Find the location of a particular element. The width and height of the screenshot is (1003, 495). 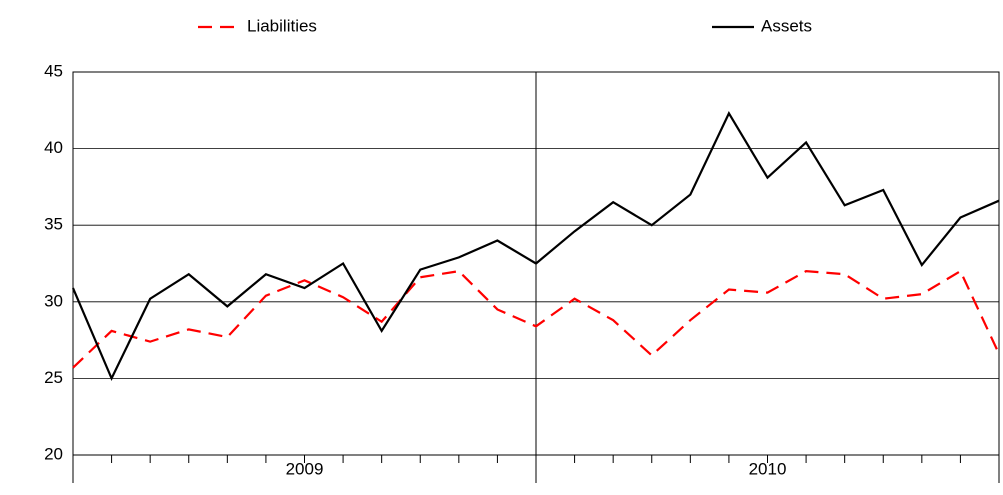

legend-label: Assets is located at coordinates (786, 25).